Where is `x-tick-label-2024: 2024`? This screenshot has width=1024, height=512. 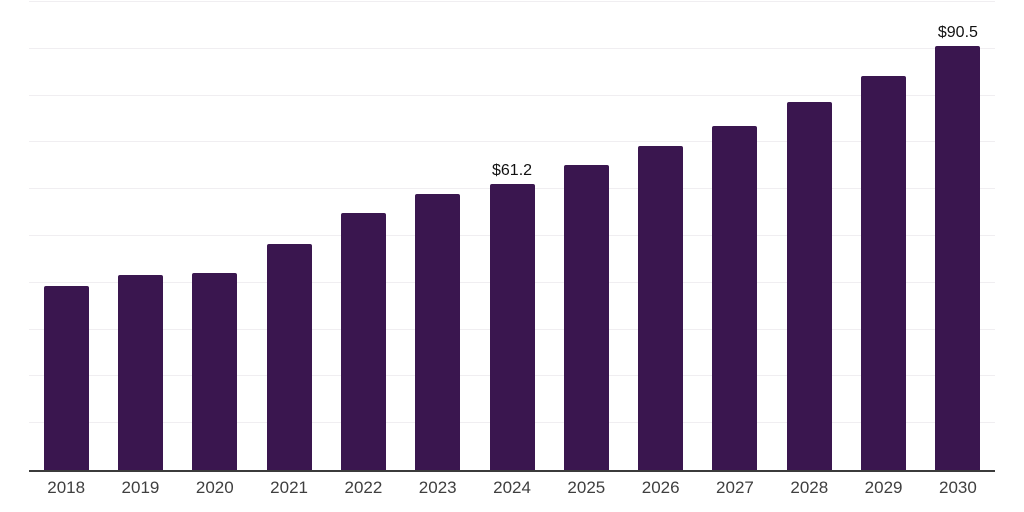
x-tick-label-2024: 2024 is located at coordinates (512, 487).